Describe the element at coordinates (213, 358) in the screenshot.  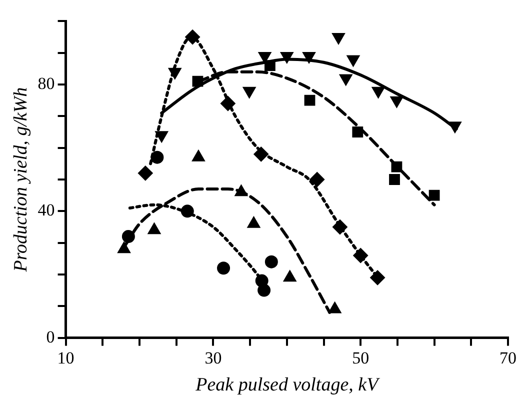
I see `x-tick-label: 30` at that location.